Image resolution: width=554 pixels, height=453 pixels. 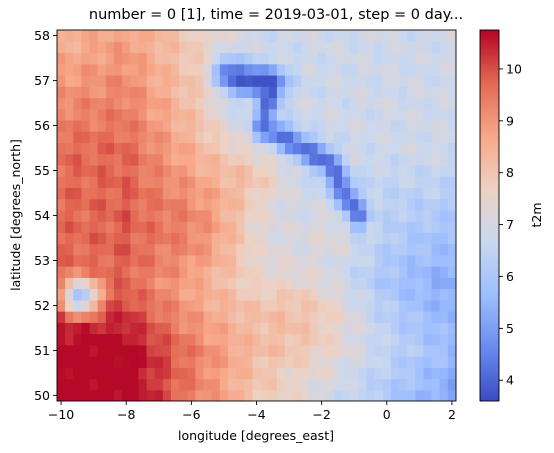 I want to click on colorbar-tick-label: 8, so click(x=510, y=172).